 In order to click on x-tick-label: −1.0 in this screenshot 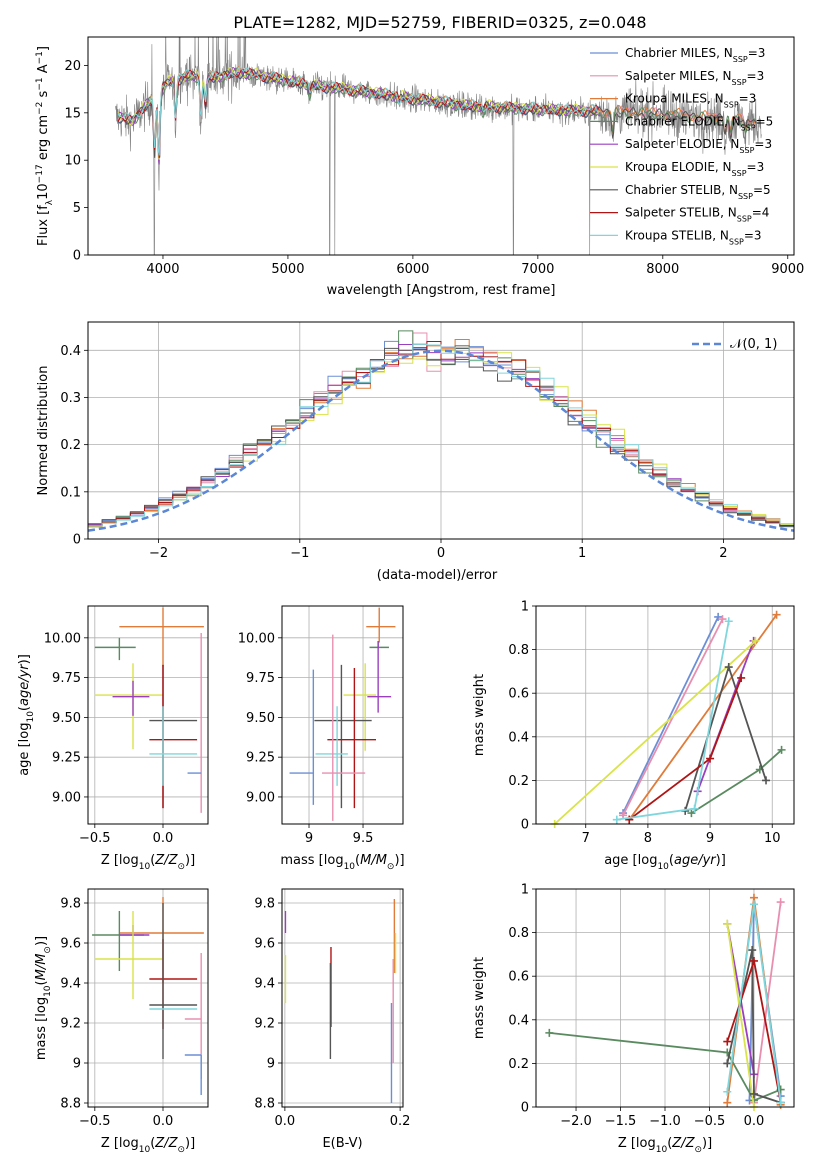, I will do `click(665, 1121)`.